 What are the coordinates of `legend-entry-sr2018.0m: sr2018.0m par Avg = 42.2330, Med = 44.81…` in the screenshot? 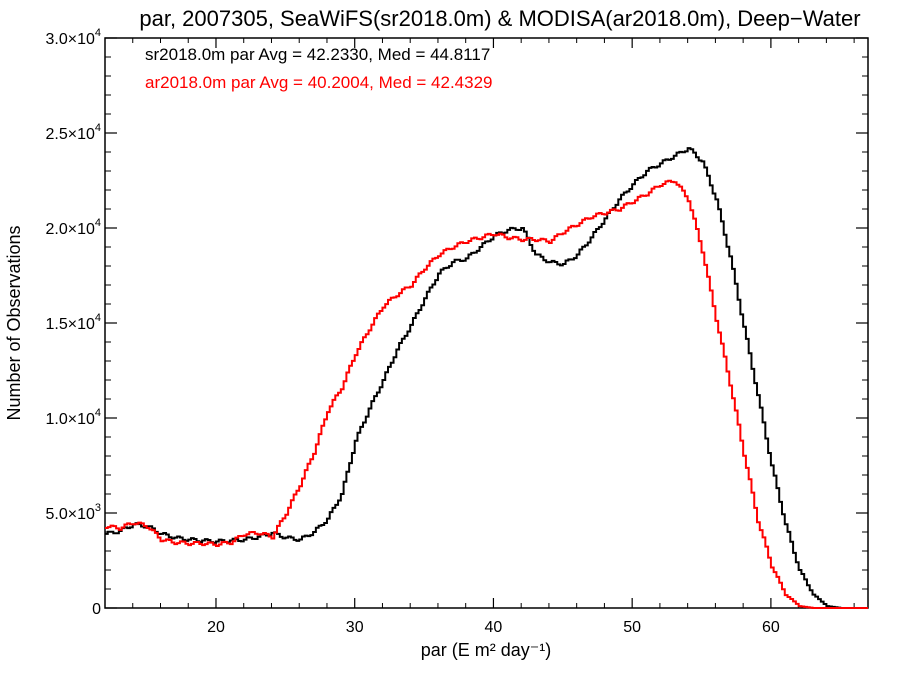 It's located at (317, 54).